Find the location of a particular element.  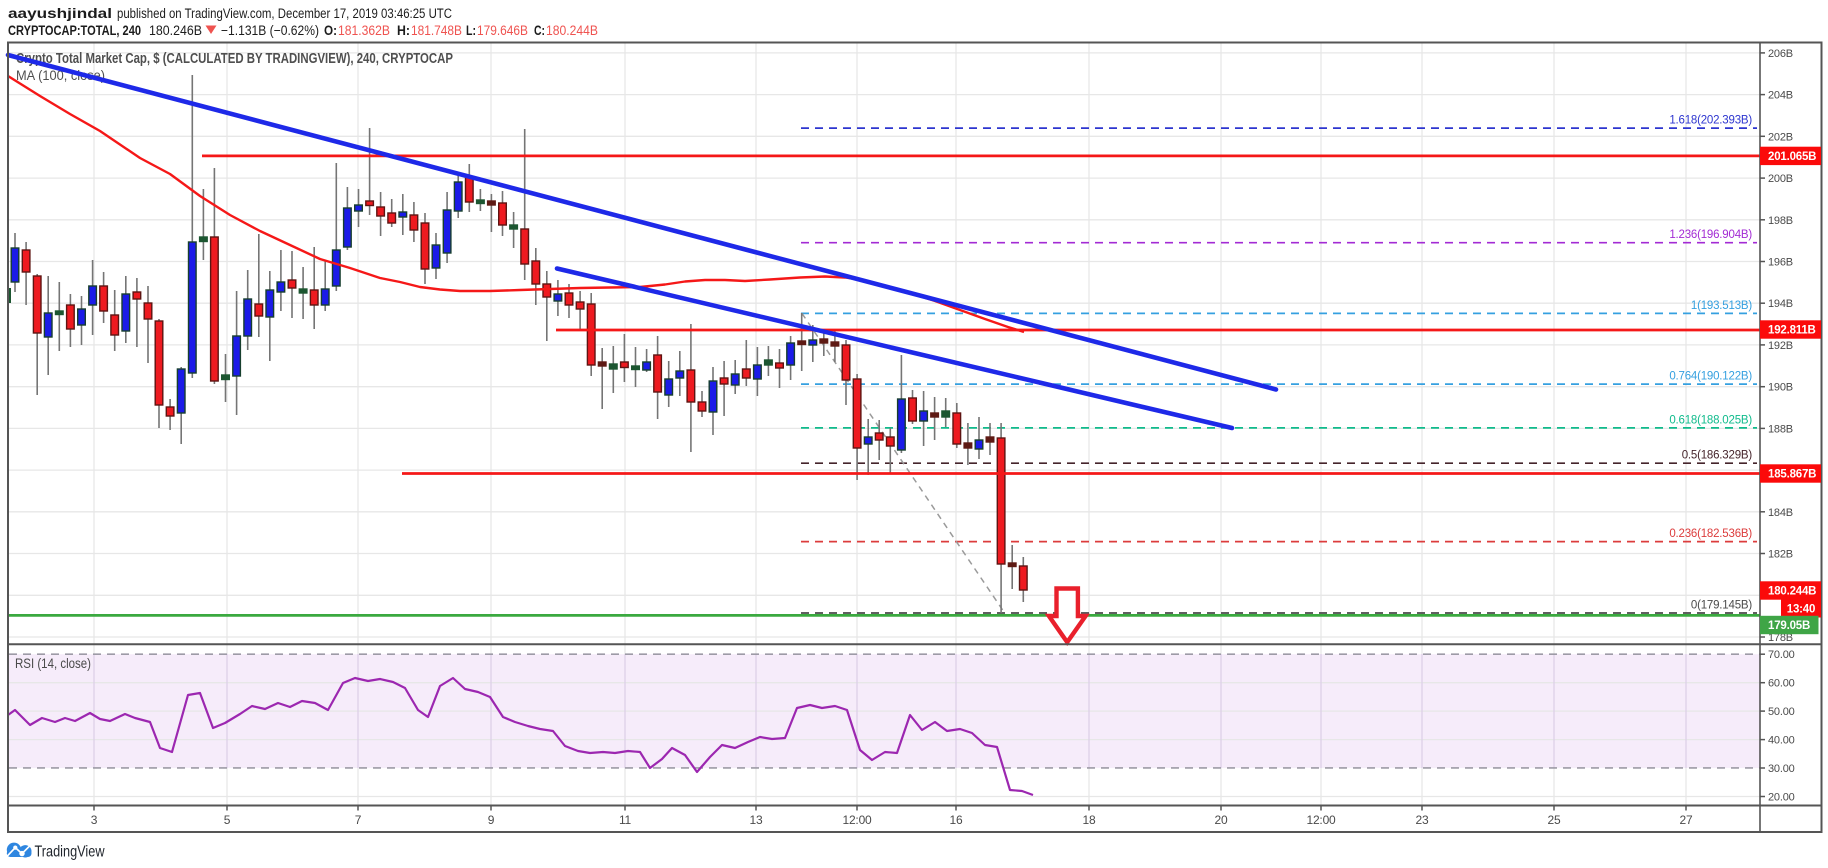

svg-text: H: is located at coordinates (403, 30).